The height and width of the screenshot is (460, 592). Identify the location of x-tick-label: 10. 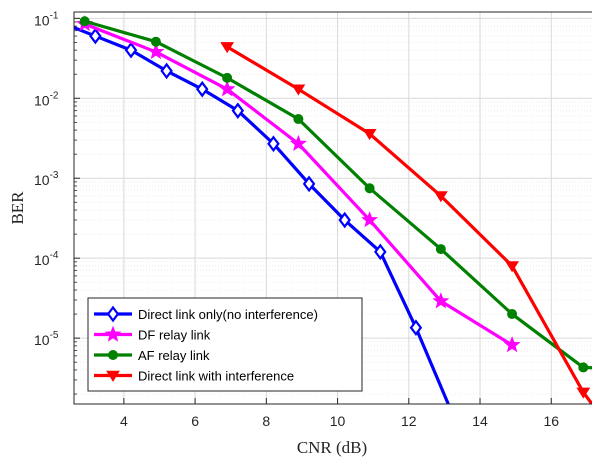
(338, 421).